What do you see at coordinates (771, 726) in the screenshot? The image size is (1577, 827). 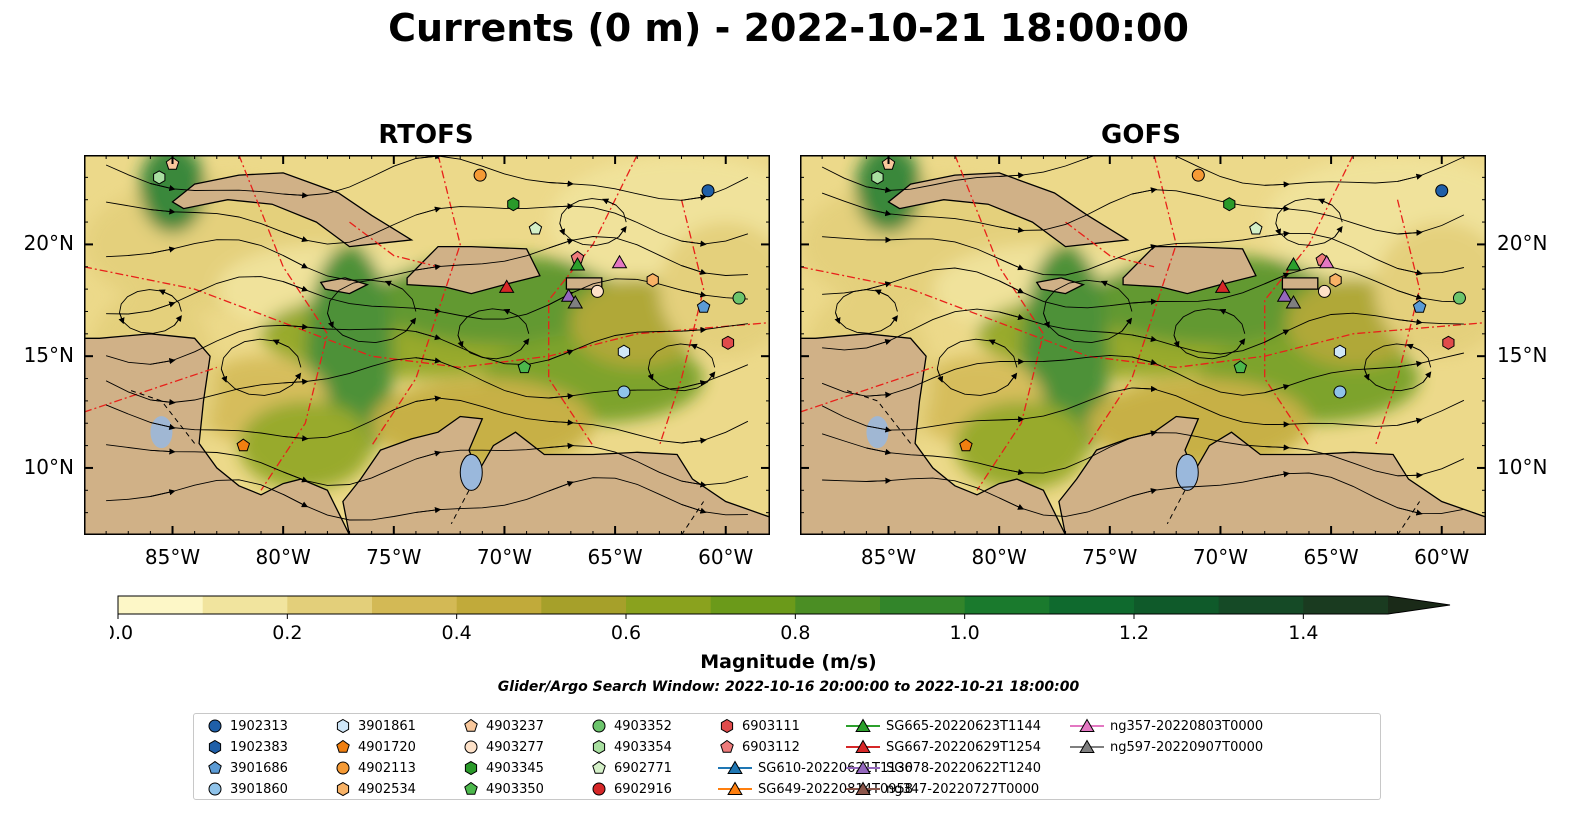 I see `legend-label: 6903111` at bounding box center [771, 726].